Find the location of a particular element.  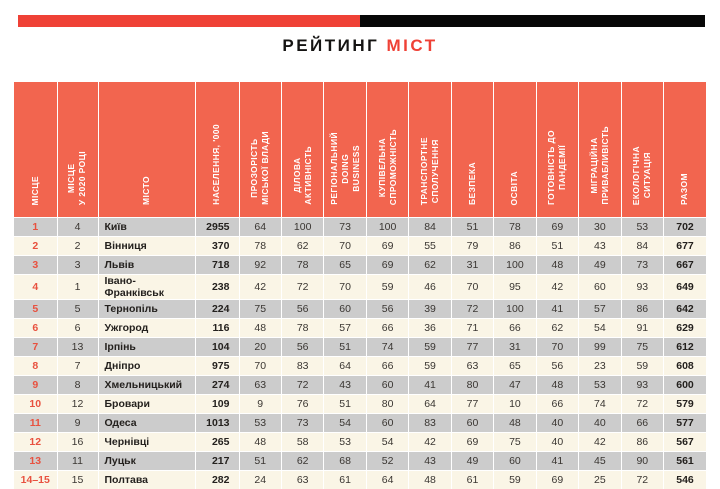

cell-population: 224 is located at coordinates (217, 309).